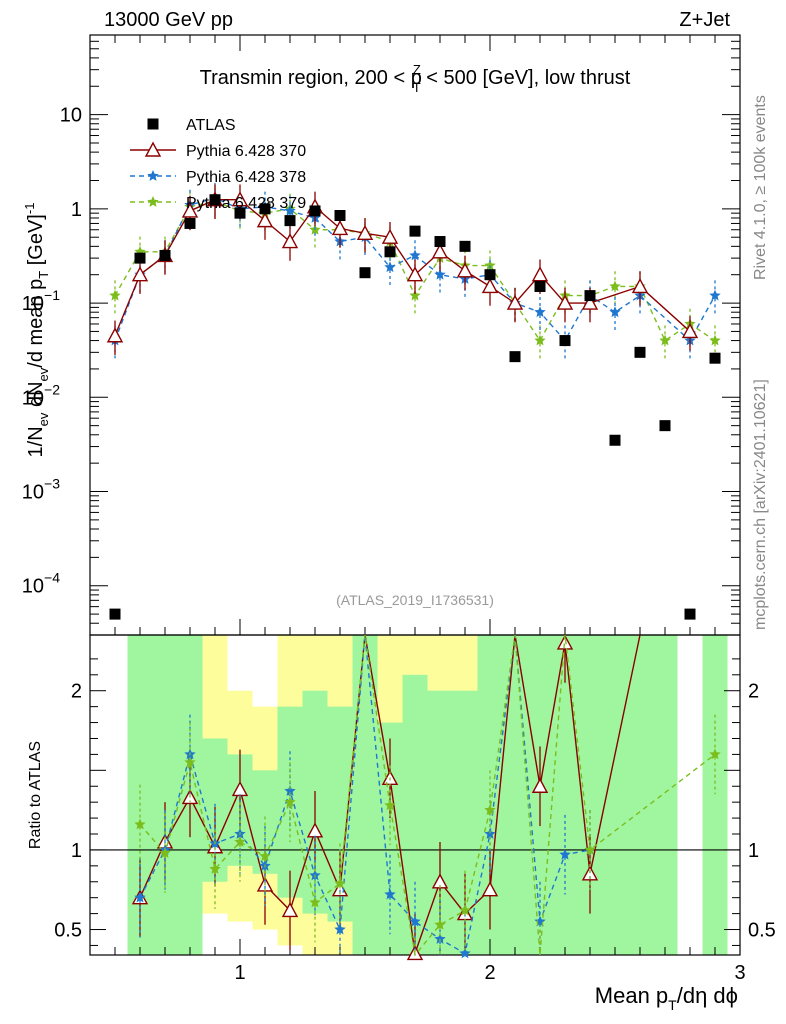  I want to click on rivet-version-text: Rivet 4.1.0, ≥ 100k events, so click(760, 187).